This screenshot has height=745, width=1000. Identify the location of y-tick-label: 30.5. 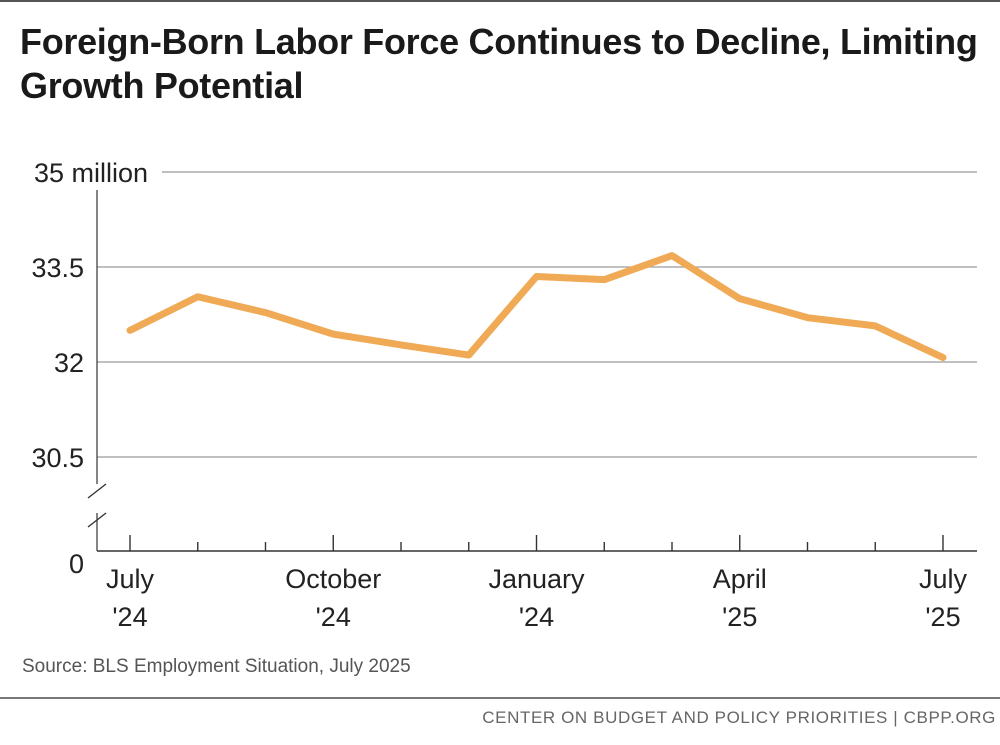
(57, 458).